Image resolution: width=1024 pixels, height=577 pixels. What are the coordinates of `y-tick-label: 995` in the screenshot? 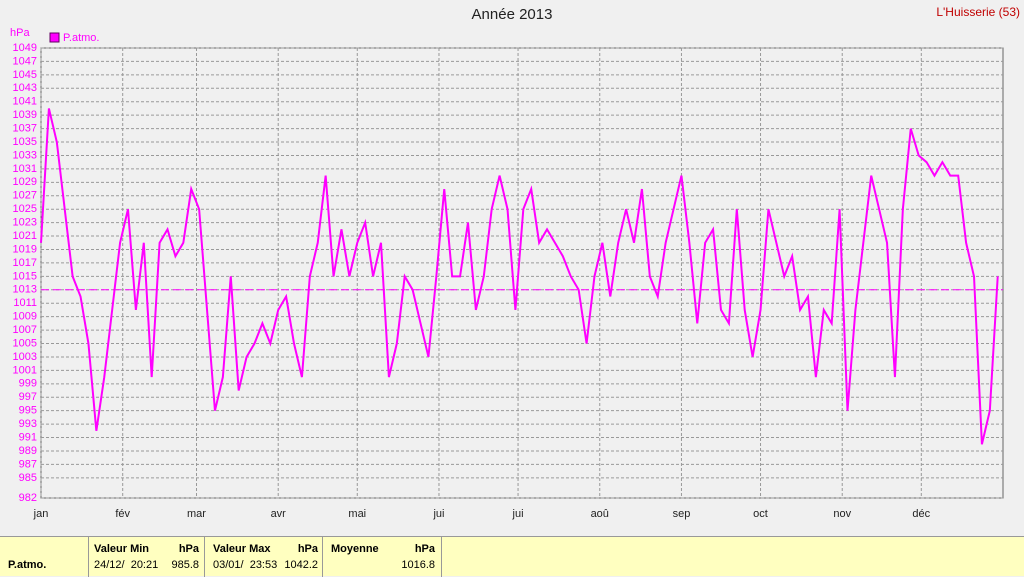 It's located at (28, 411).